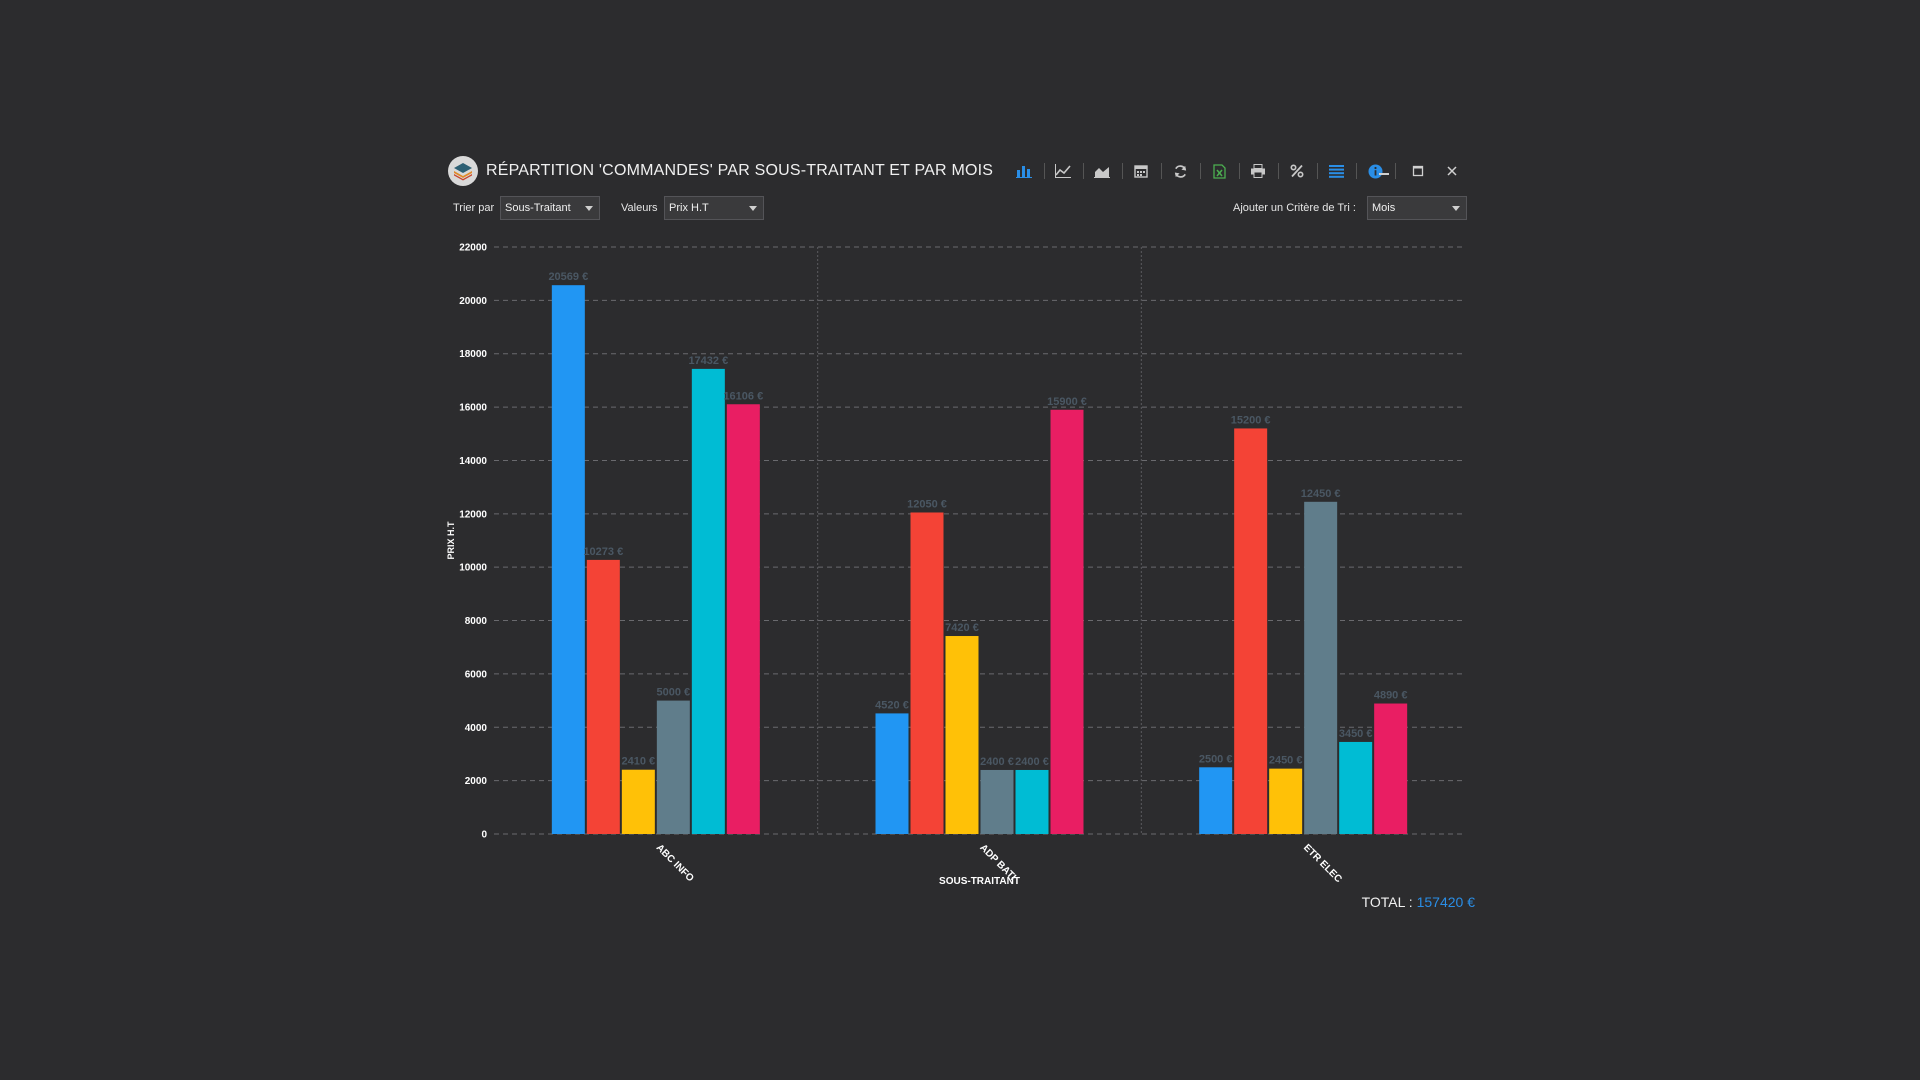  I want to click on values-select: Prix H.T, so click(714, 208).